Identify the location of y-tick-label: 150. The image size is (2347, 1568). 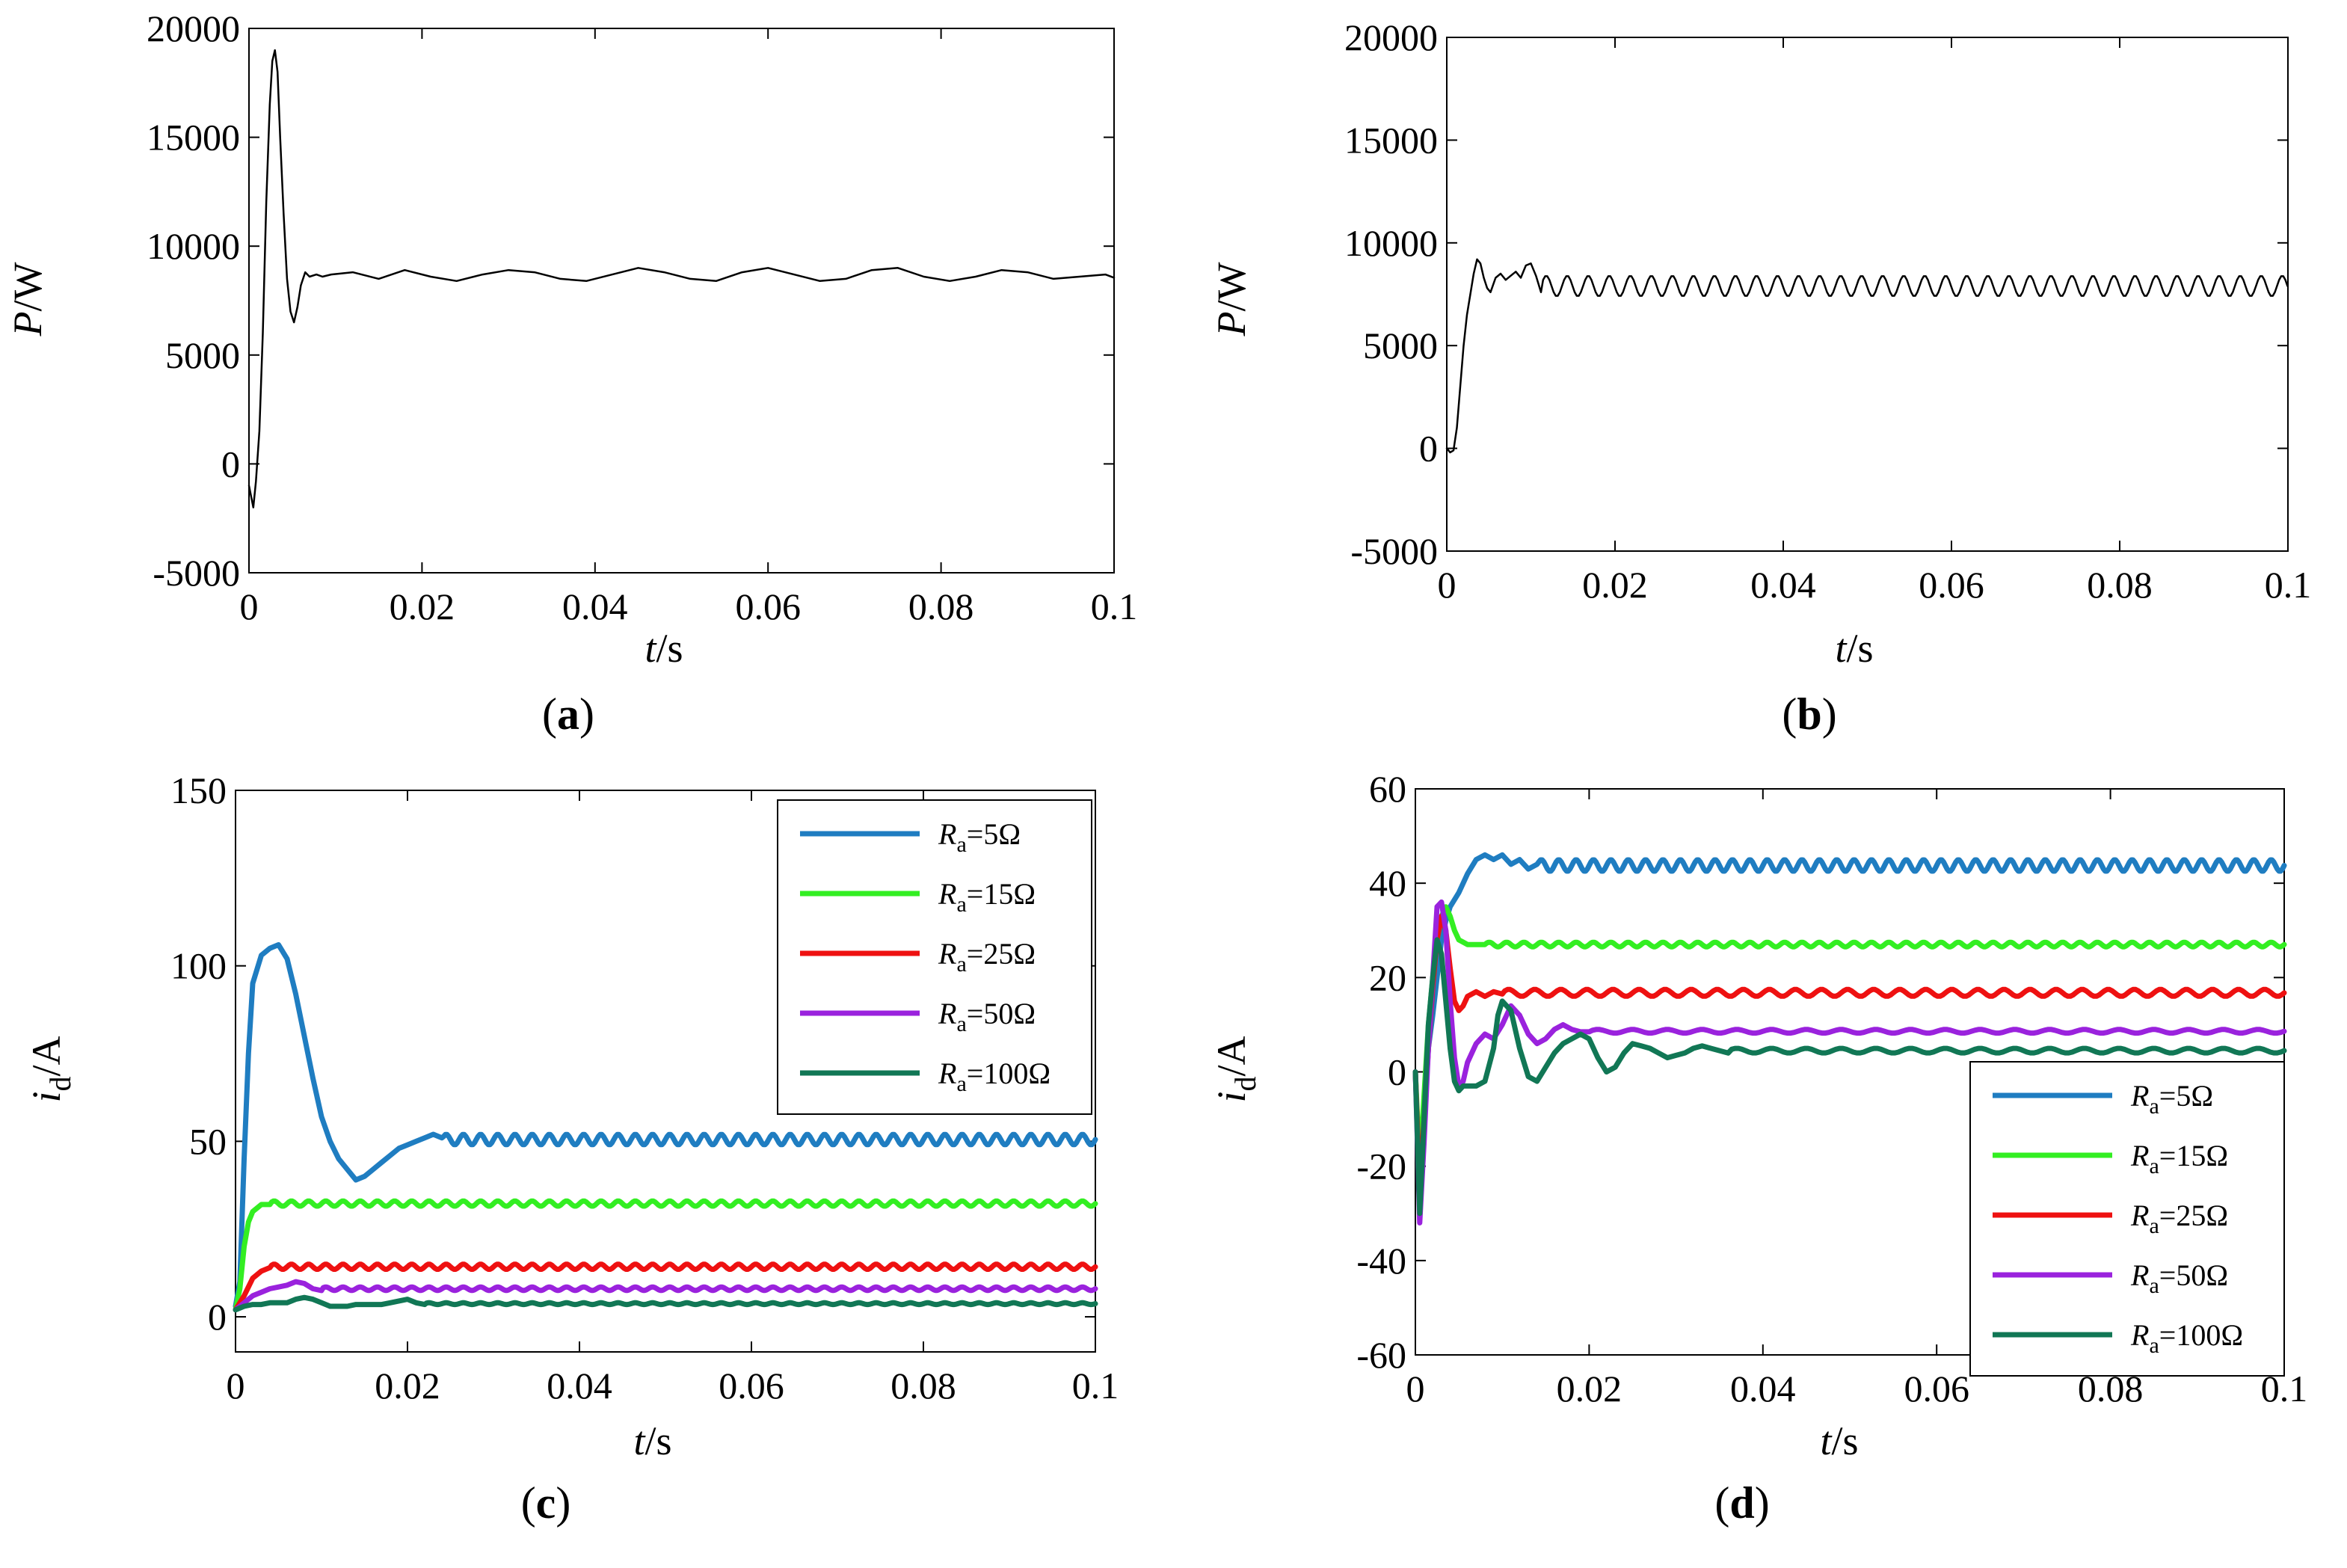
(198, 790).